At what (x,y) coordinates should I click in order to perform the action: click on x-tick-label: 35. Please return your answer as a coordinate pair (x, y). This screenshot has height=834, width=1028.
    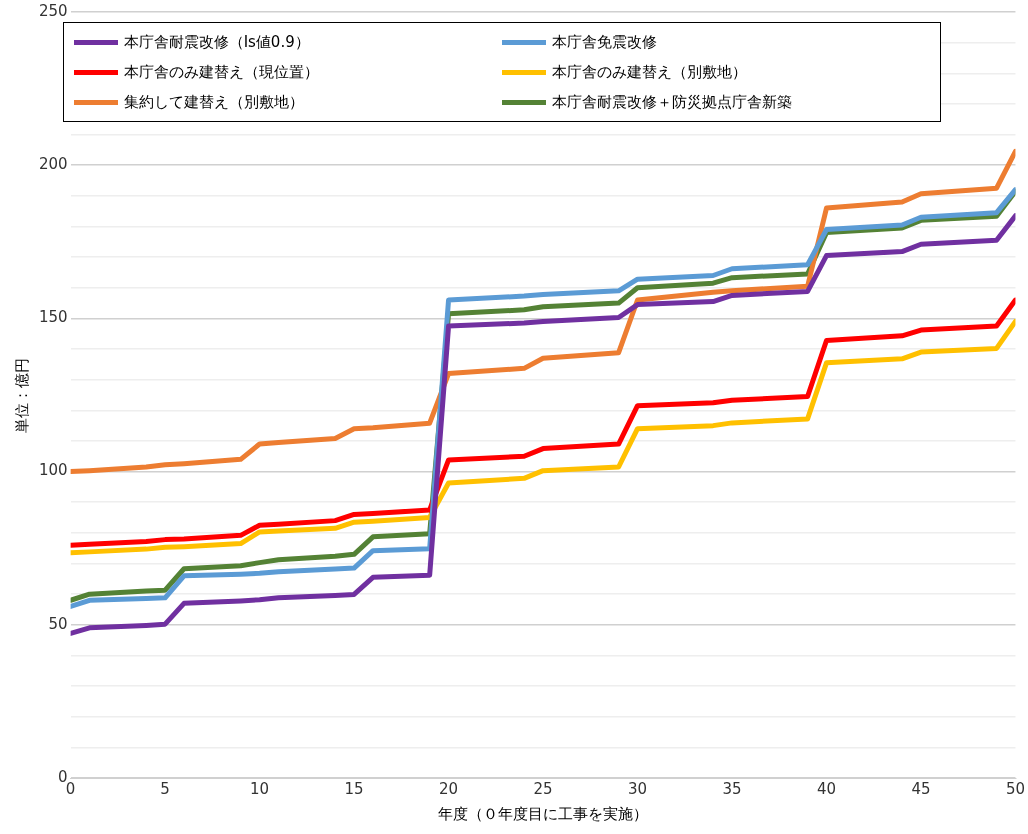
    Looking at the image, I should click on (732, 788).